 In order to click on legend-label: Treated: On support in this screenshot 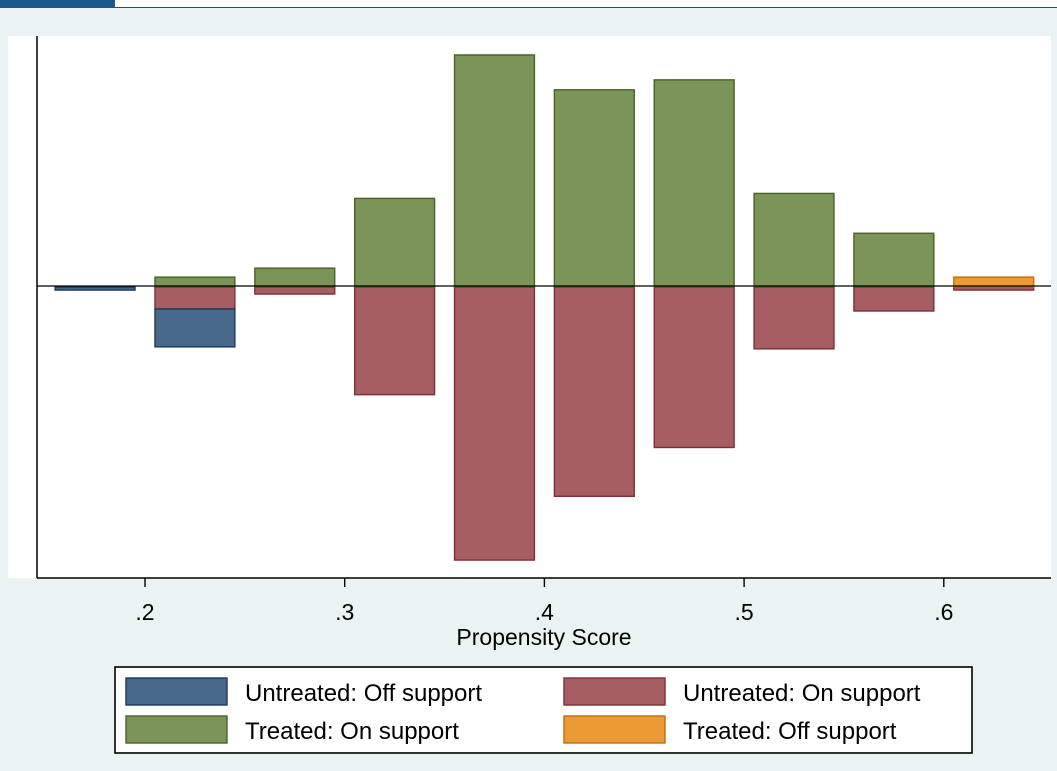, I will do `click(352, 731)`.